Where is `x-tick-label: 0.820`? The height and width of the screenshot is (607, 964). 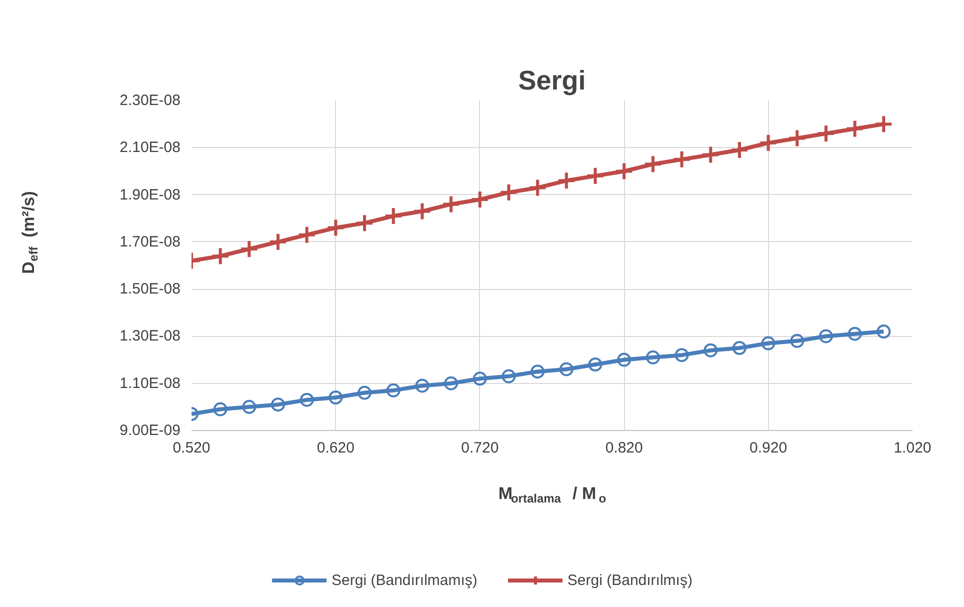
x-tick-label: 0.820 is located at coordinates (624, 448).